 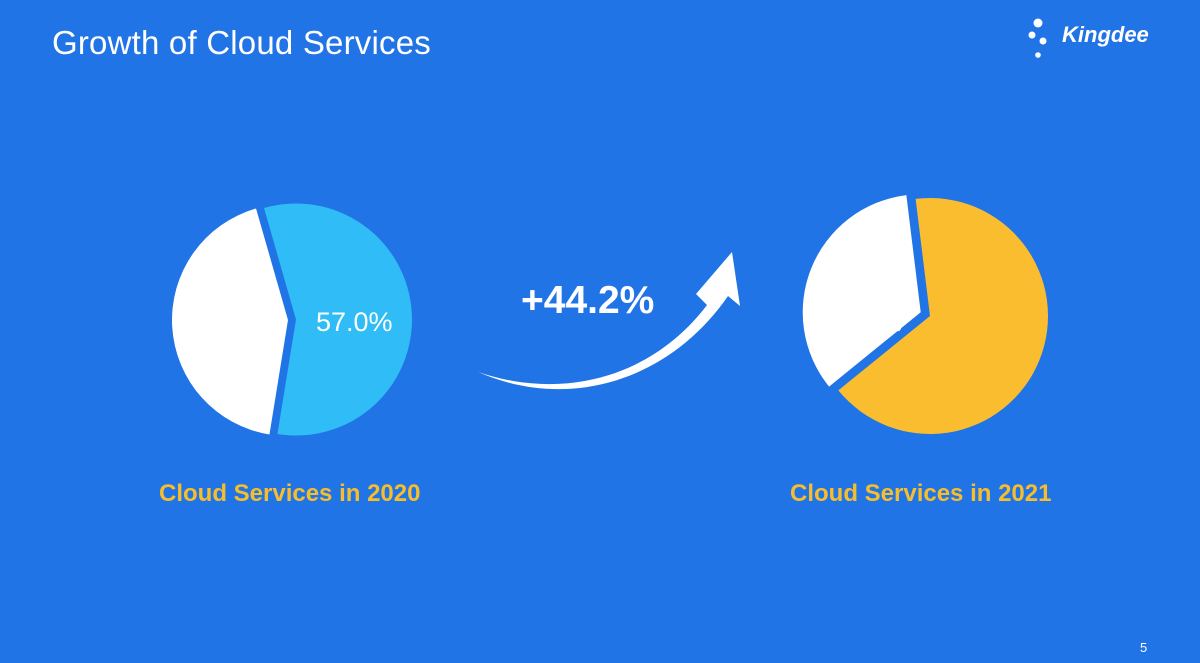 What do you see at coordinates (588, 300) in the screenshot?
I see `growth-percentage: +44.2%` at bounding box center [588, 300].